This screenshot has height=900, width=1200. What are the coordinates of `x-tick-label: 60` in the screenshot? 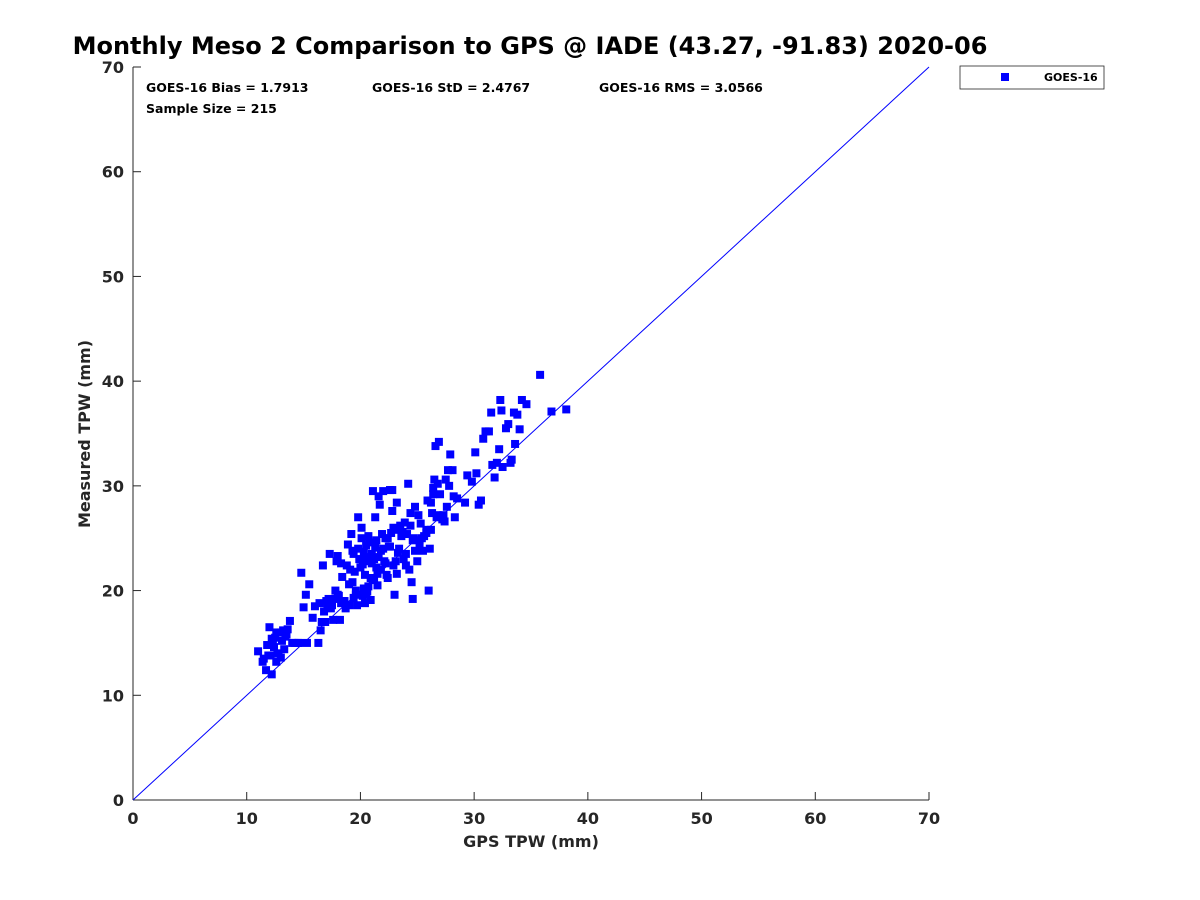 It's located at (815, 818).